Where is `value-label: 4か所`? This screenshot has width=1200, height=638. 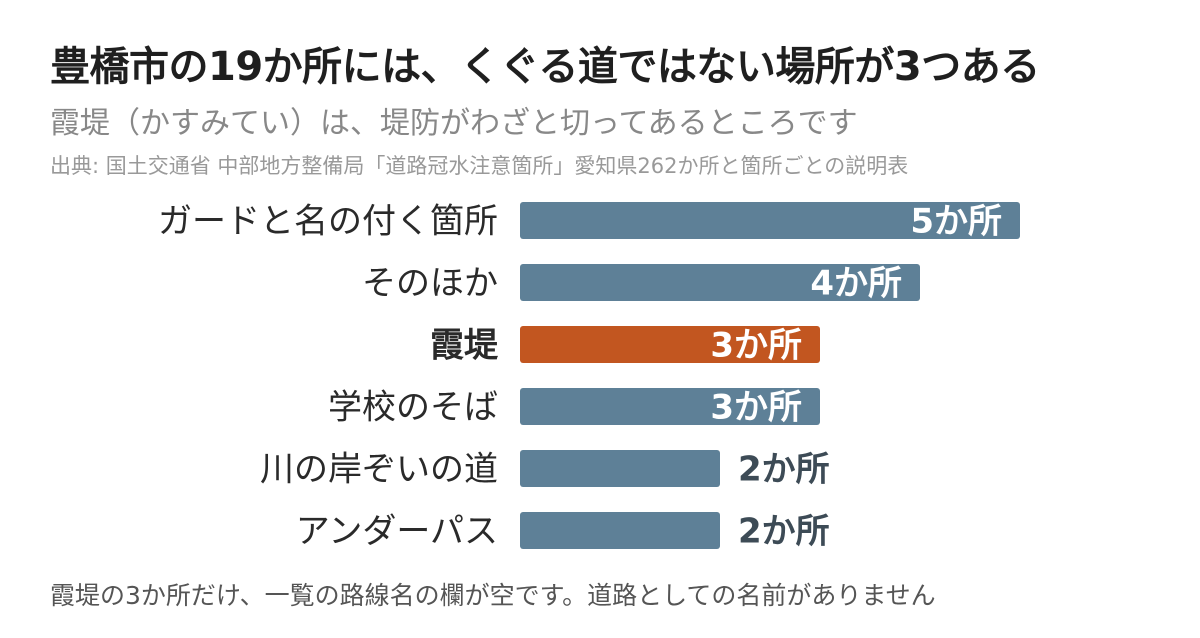
value-label: 4か所 is located at coordinates (856, 284).